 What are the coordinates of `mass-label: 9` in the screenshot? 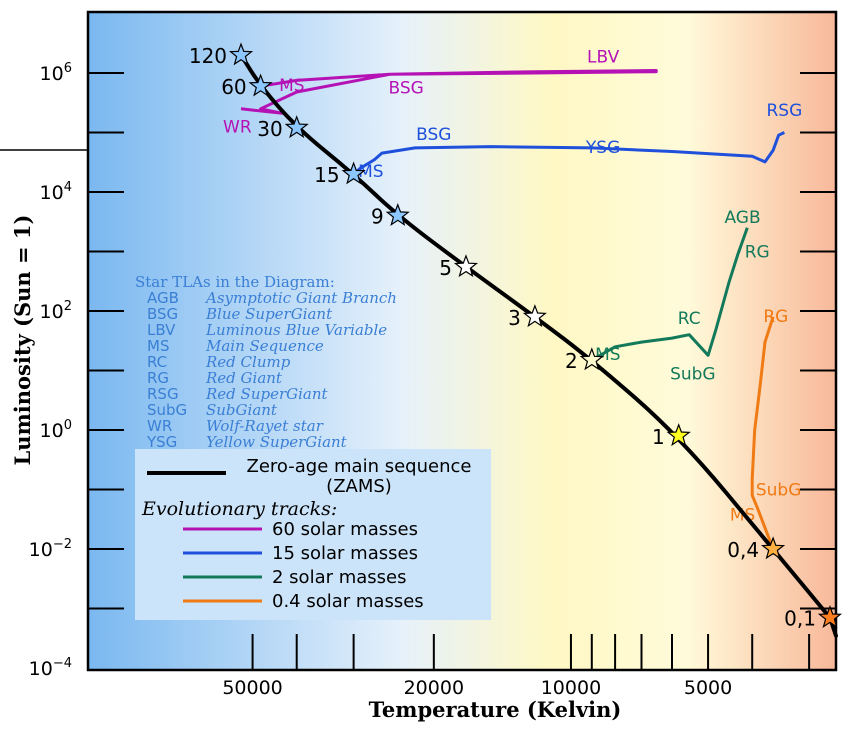 It's located at (377, 217).